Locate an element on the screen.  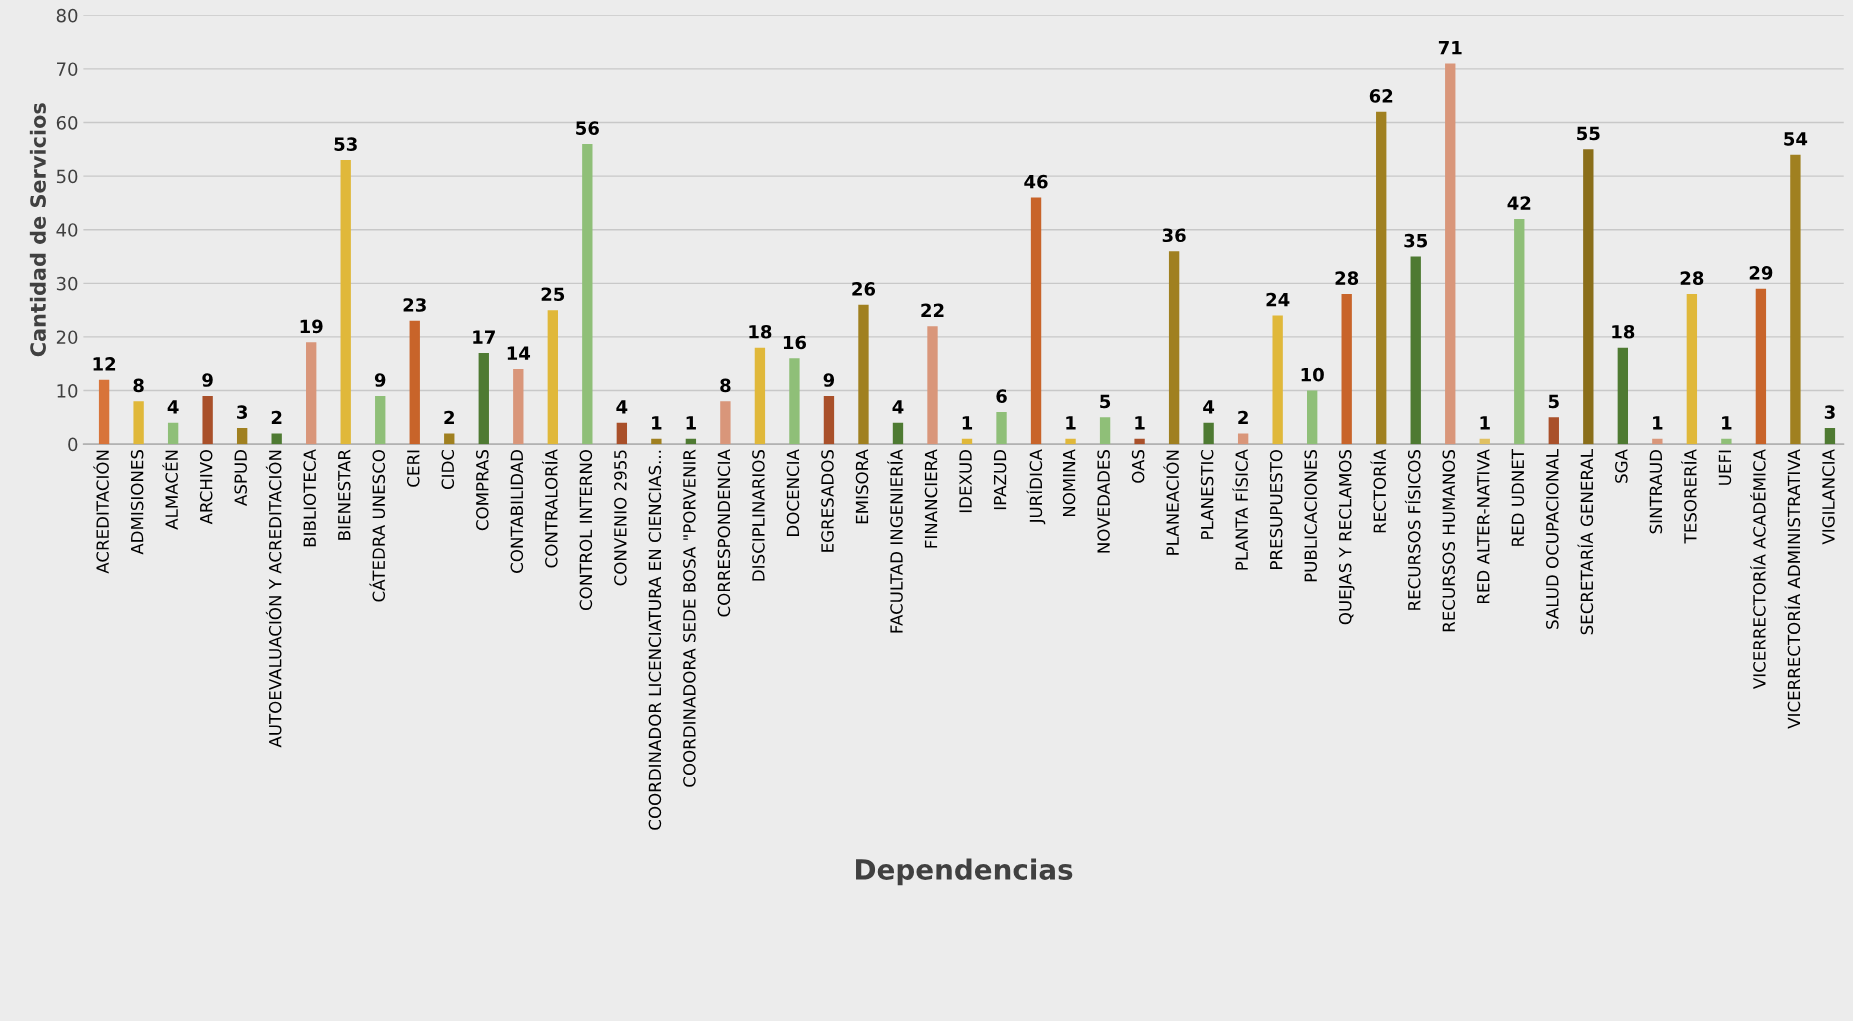
x-tick-label: VICERRECTORÍA ADMINISTRATIVA is located at coordinates (1792, 589).